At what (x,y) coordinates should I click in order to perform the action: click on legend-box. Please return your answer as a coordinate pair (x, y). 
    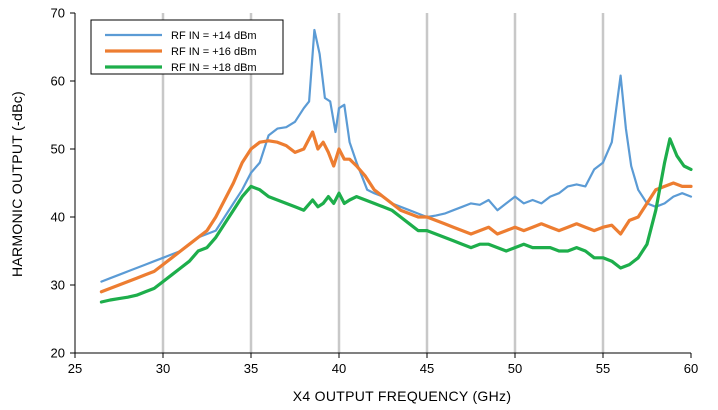
    Looking at the image, I should click on (187, 47).